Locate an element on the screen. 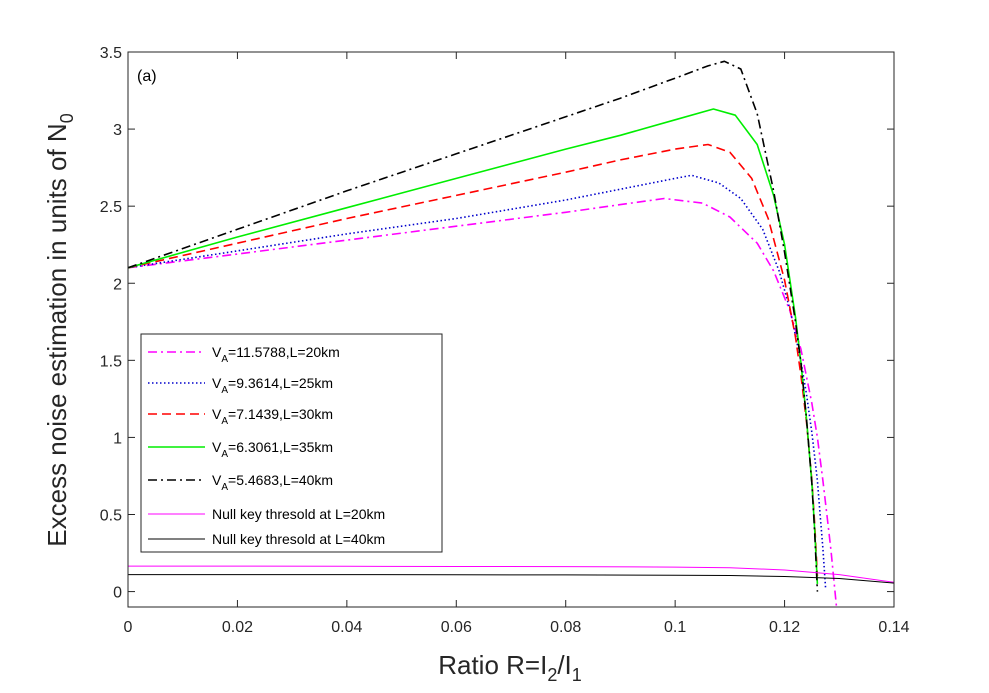 This screenshot has height=693, width=989. y-tick-label: 0.5 is located at coordinates (111, 516).